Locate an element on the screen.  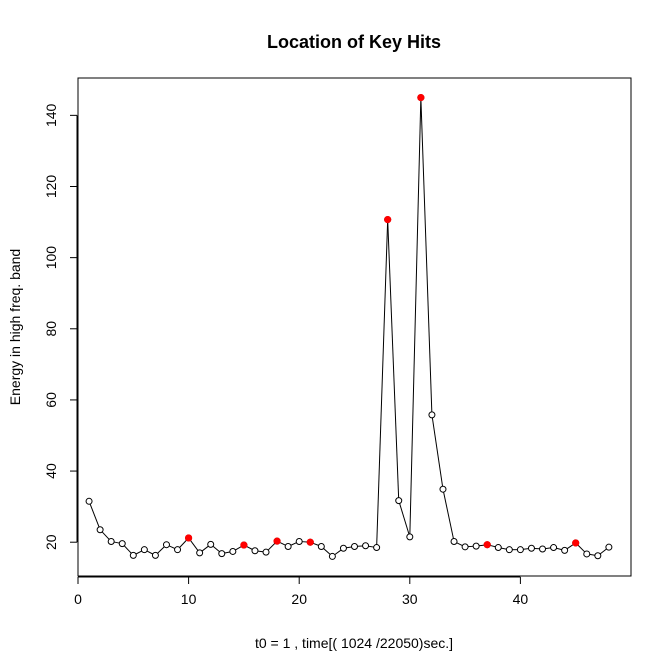
y-tick-label: 100 is located at coordinates (51, 258).